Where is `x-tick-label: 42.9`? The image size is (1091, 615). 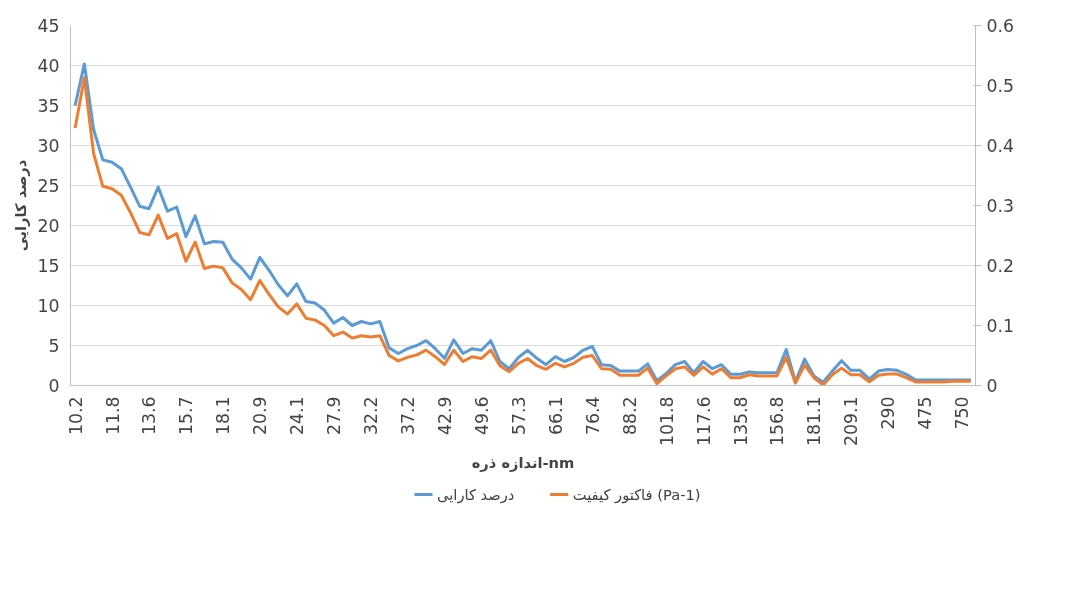 x-tick-label: 42.9 is located at coordinates (445, 416).